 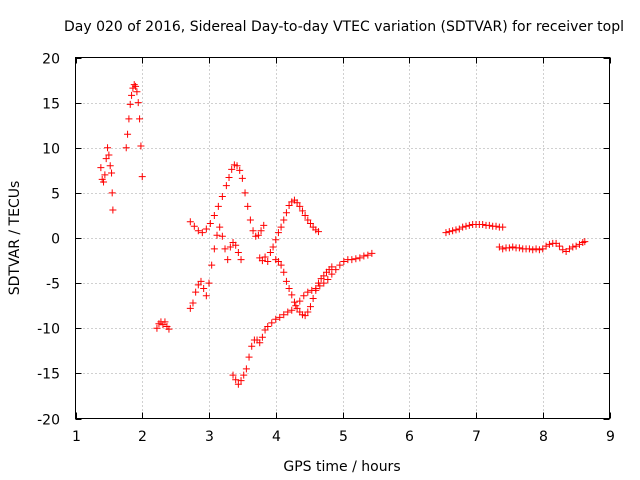 What do you see at coordinates (48, 375) in the screenshot?
I see `y-tick-label: -15` at bounding box center [48, 375].